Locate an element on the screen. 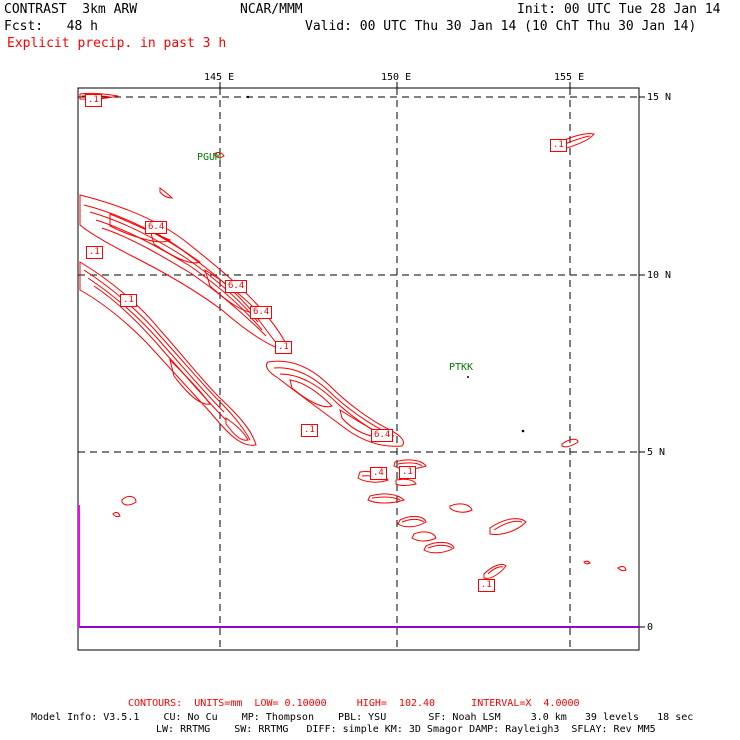 This screenshot has width=740, height=740. field-title: Explicit precip. in past 3 h is located at coordinates (117, 43).